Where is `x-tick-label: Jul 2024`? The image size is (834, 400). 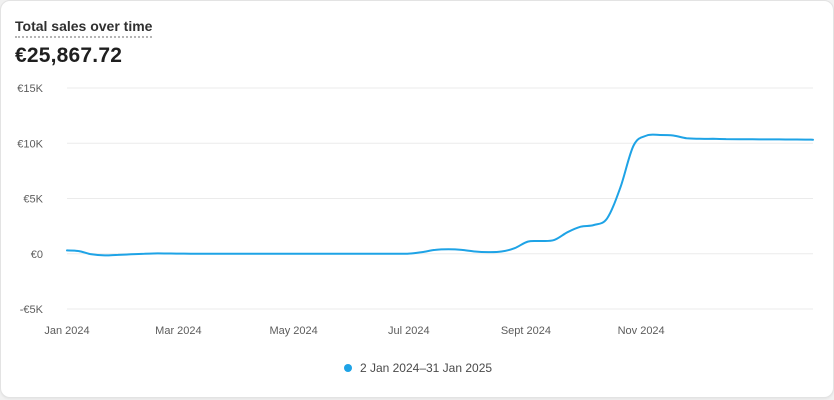
x-tick-label: Jul 2024 is located at coordinates (409, 331).